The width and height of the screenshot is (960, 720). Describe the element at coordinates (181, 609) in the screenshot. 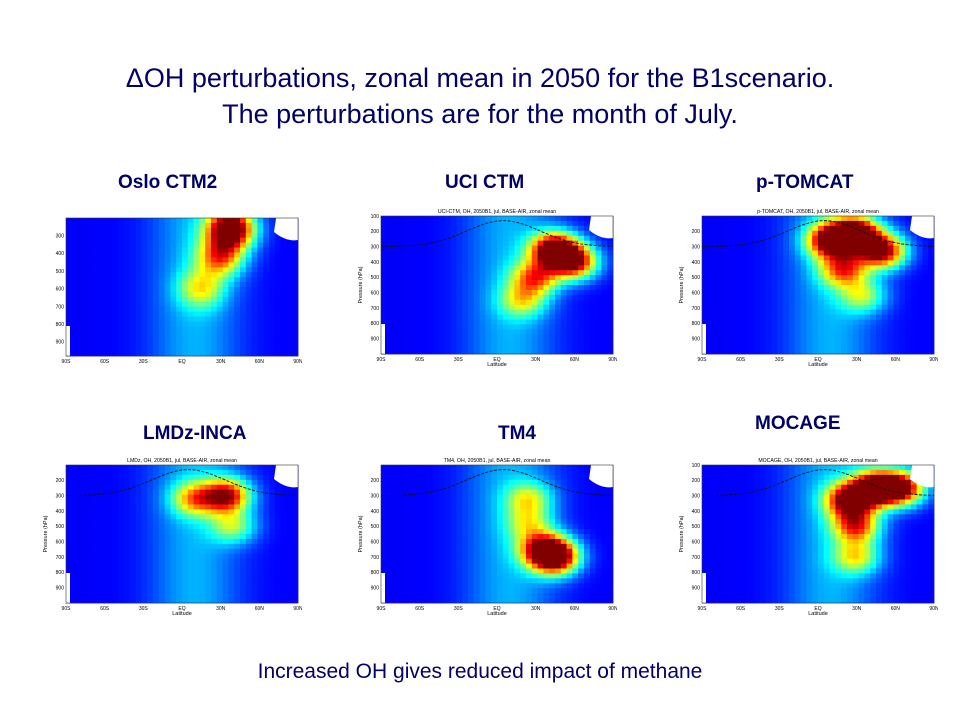

I see `x-tick-label: EQ` at that location.